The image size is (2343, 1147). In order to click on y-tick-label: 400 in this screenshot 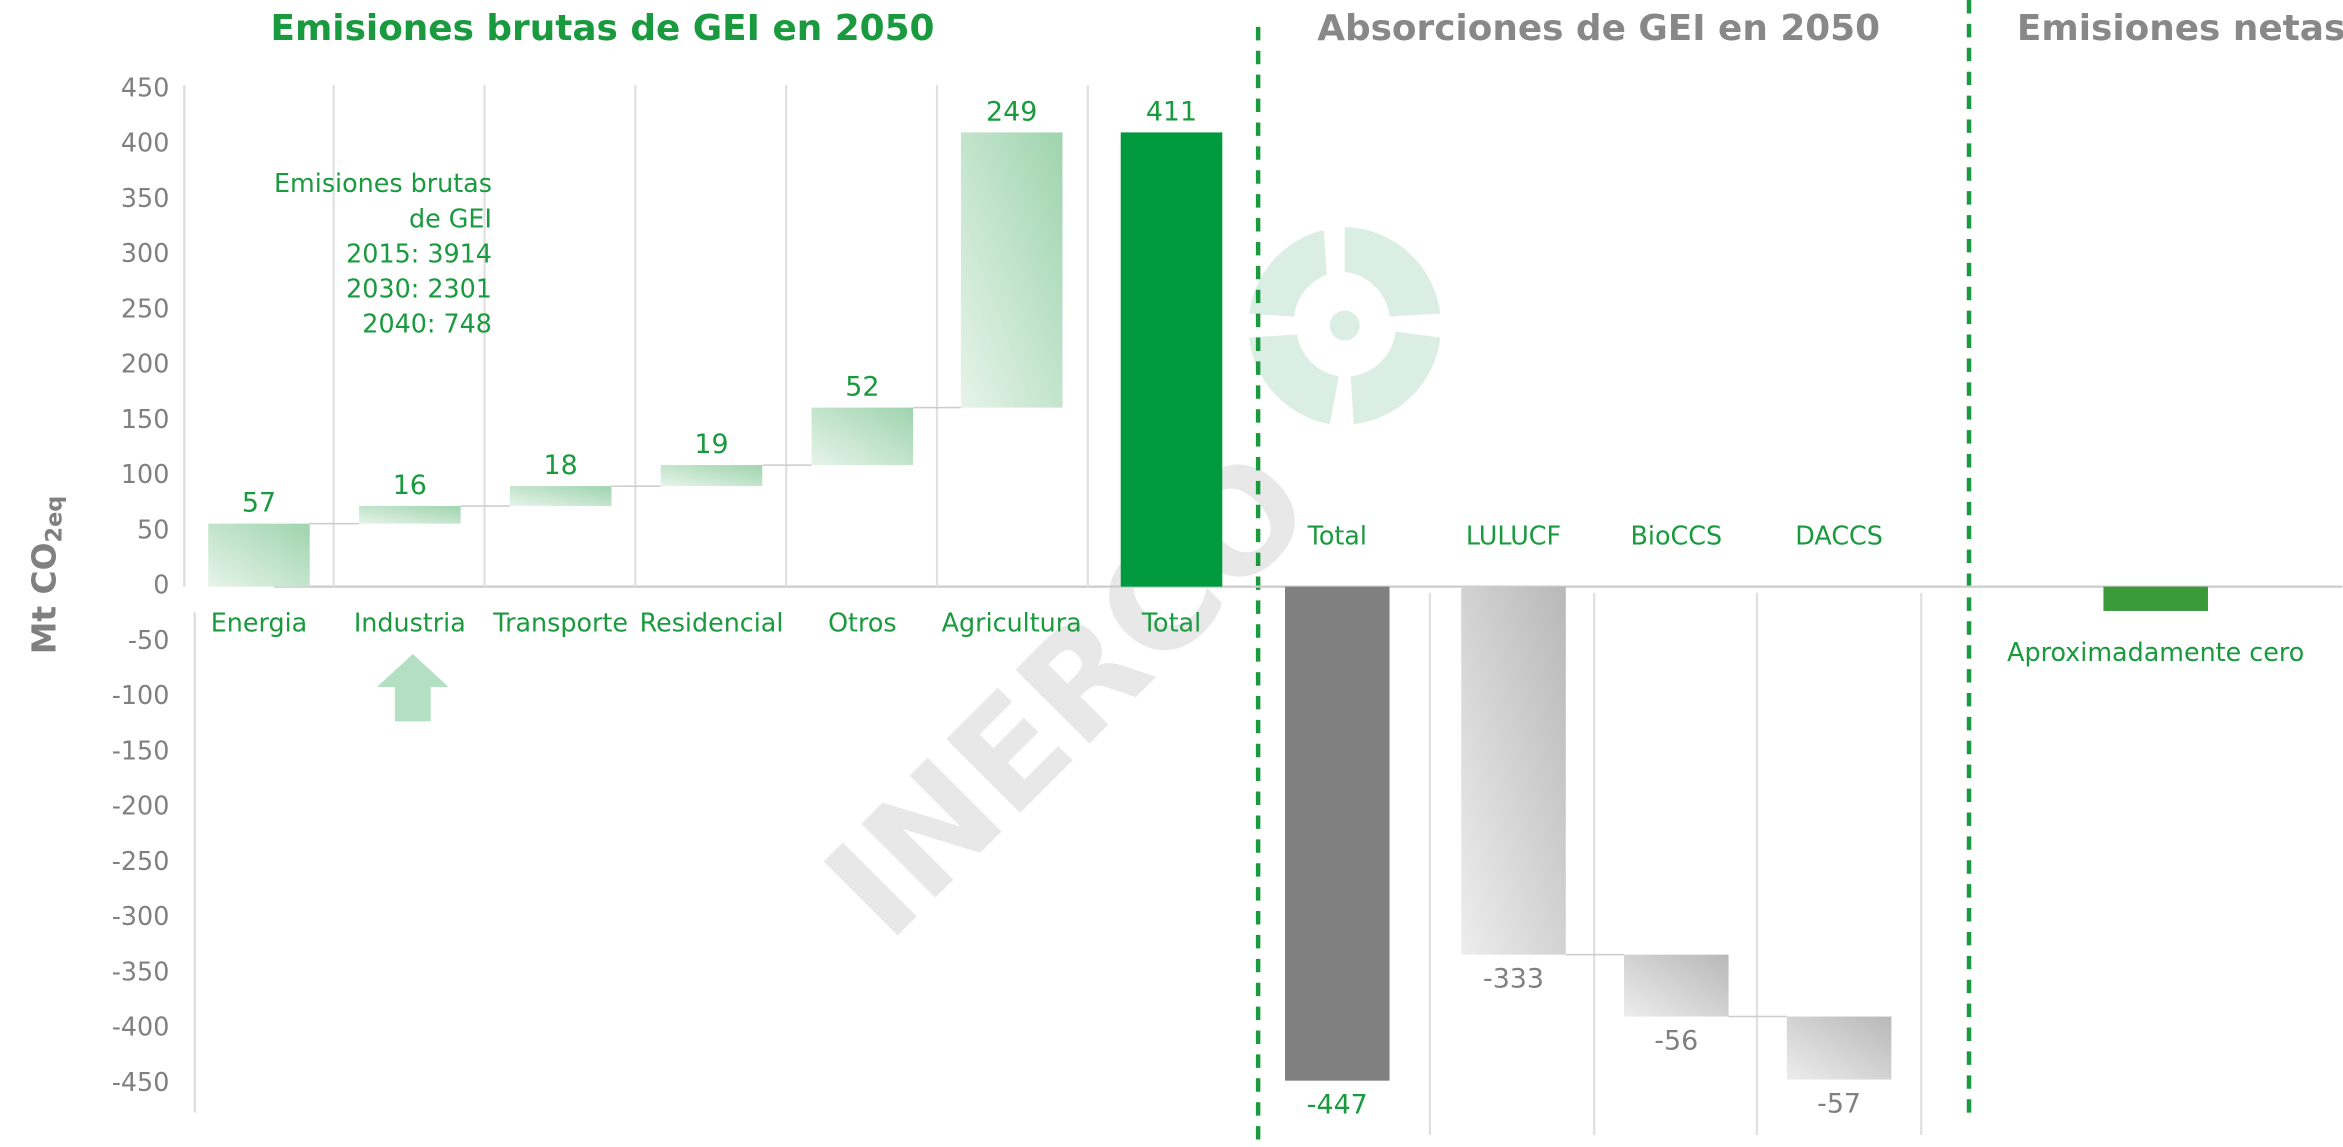, I will do `click(145, 143)`.